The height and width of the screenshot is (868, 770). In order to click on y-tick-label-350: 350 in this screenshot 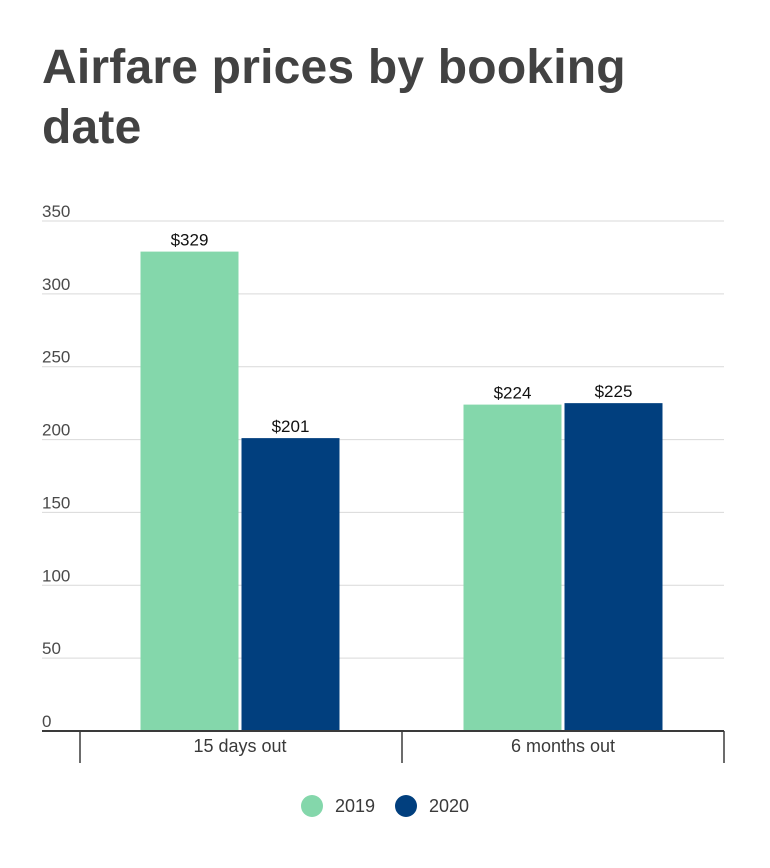, I will do `click(56, 211)`.